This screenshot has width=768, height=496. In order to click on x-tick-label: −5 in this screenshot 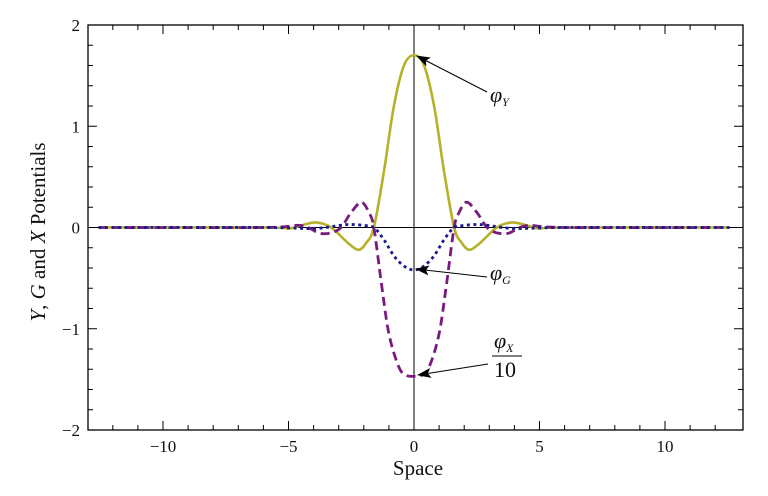, I will do `click(288, 446)`.